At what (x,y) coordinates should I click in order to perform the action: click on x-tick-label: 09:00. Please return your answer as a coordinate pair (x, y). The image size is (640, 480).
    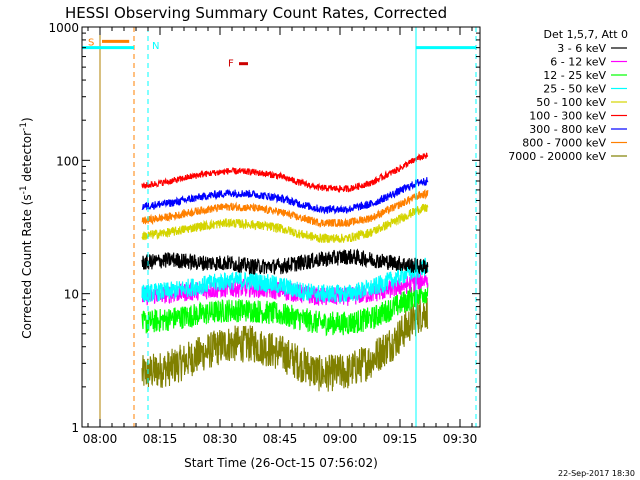
    Looking at the image, I should click on (340, 439).